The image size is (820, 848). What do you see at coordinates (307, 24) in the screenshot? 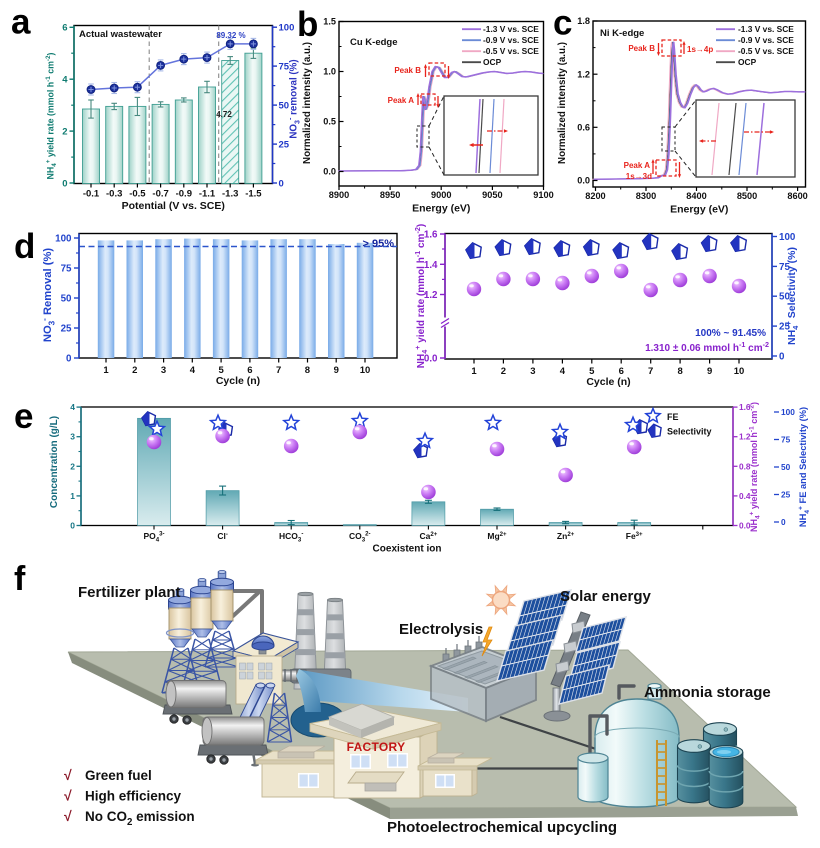
I see `svg-text: b` at bounding box center [307, 24].